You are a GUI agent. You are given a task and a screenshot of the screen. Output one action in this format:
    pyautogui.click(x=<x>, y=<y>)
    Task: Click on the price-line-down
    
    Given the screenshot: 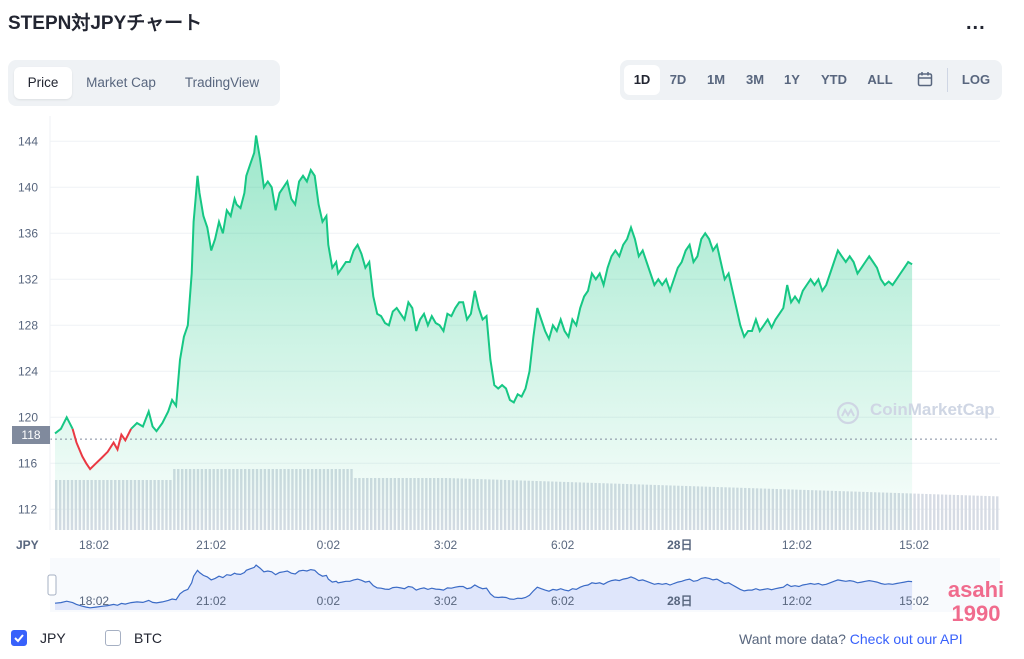 What is the action you would take?
    pyautogui.click(x=101, y=449)
    